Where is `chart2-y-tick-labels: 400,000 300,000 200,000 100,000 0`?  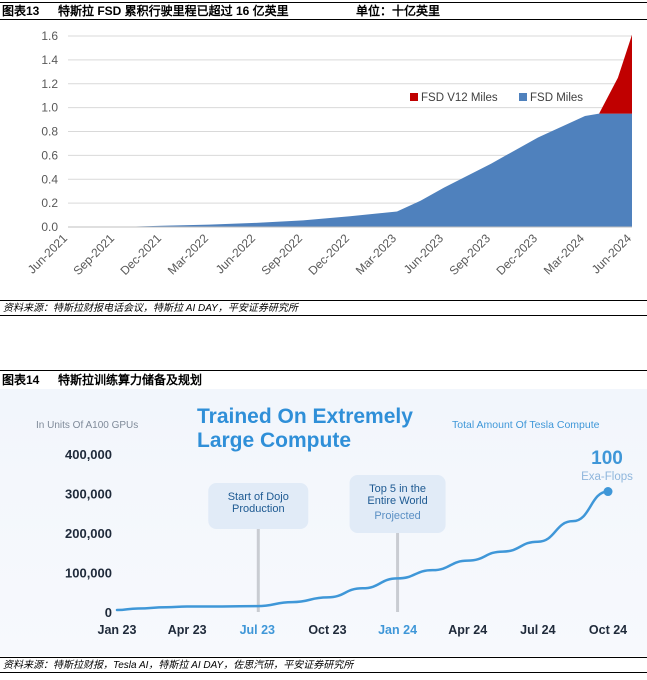 chart2-y-tick-labels: 400,000 300,000 200,000 100,000 0 is located at coordinates (88, 533).